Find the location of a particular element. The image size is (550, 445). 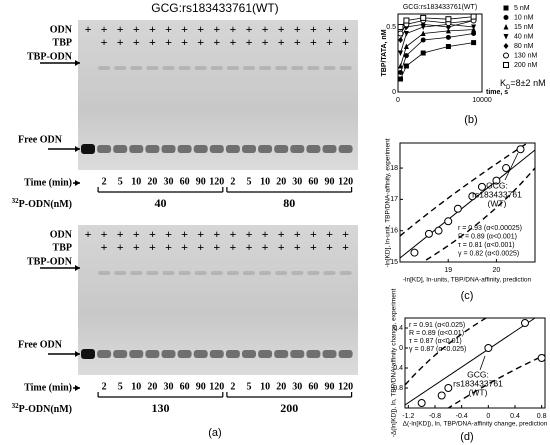

time-value: 20 is located at coordinates (152, 181).